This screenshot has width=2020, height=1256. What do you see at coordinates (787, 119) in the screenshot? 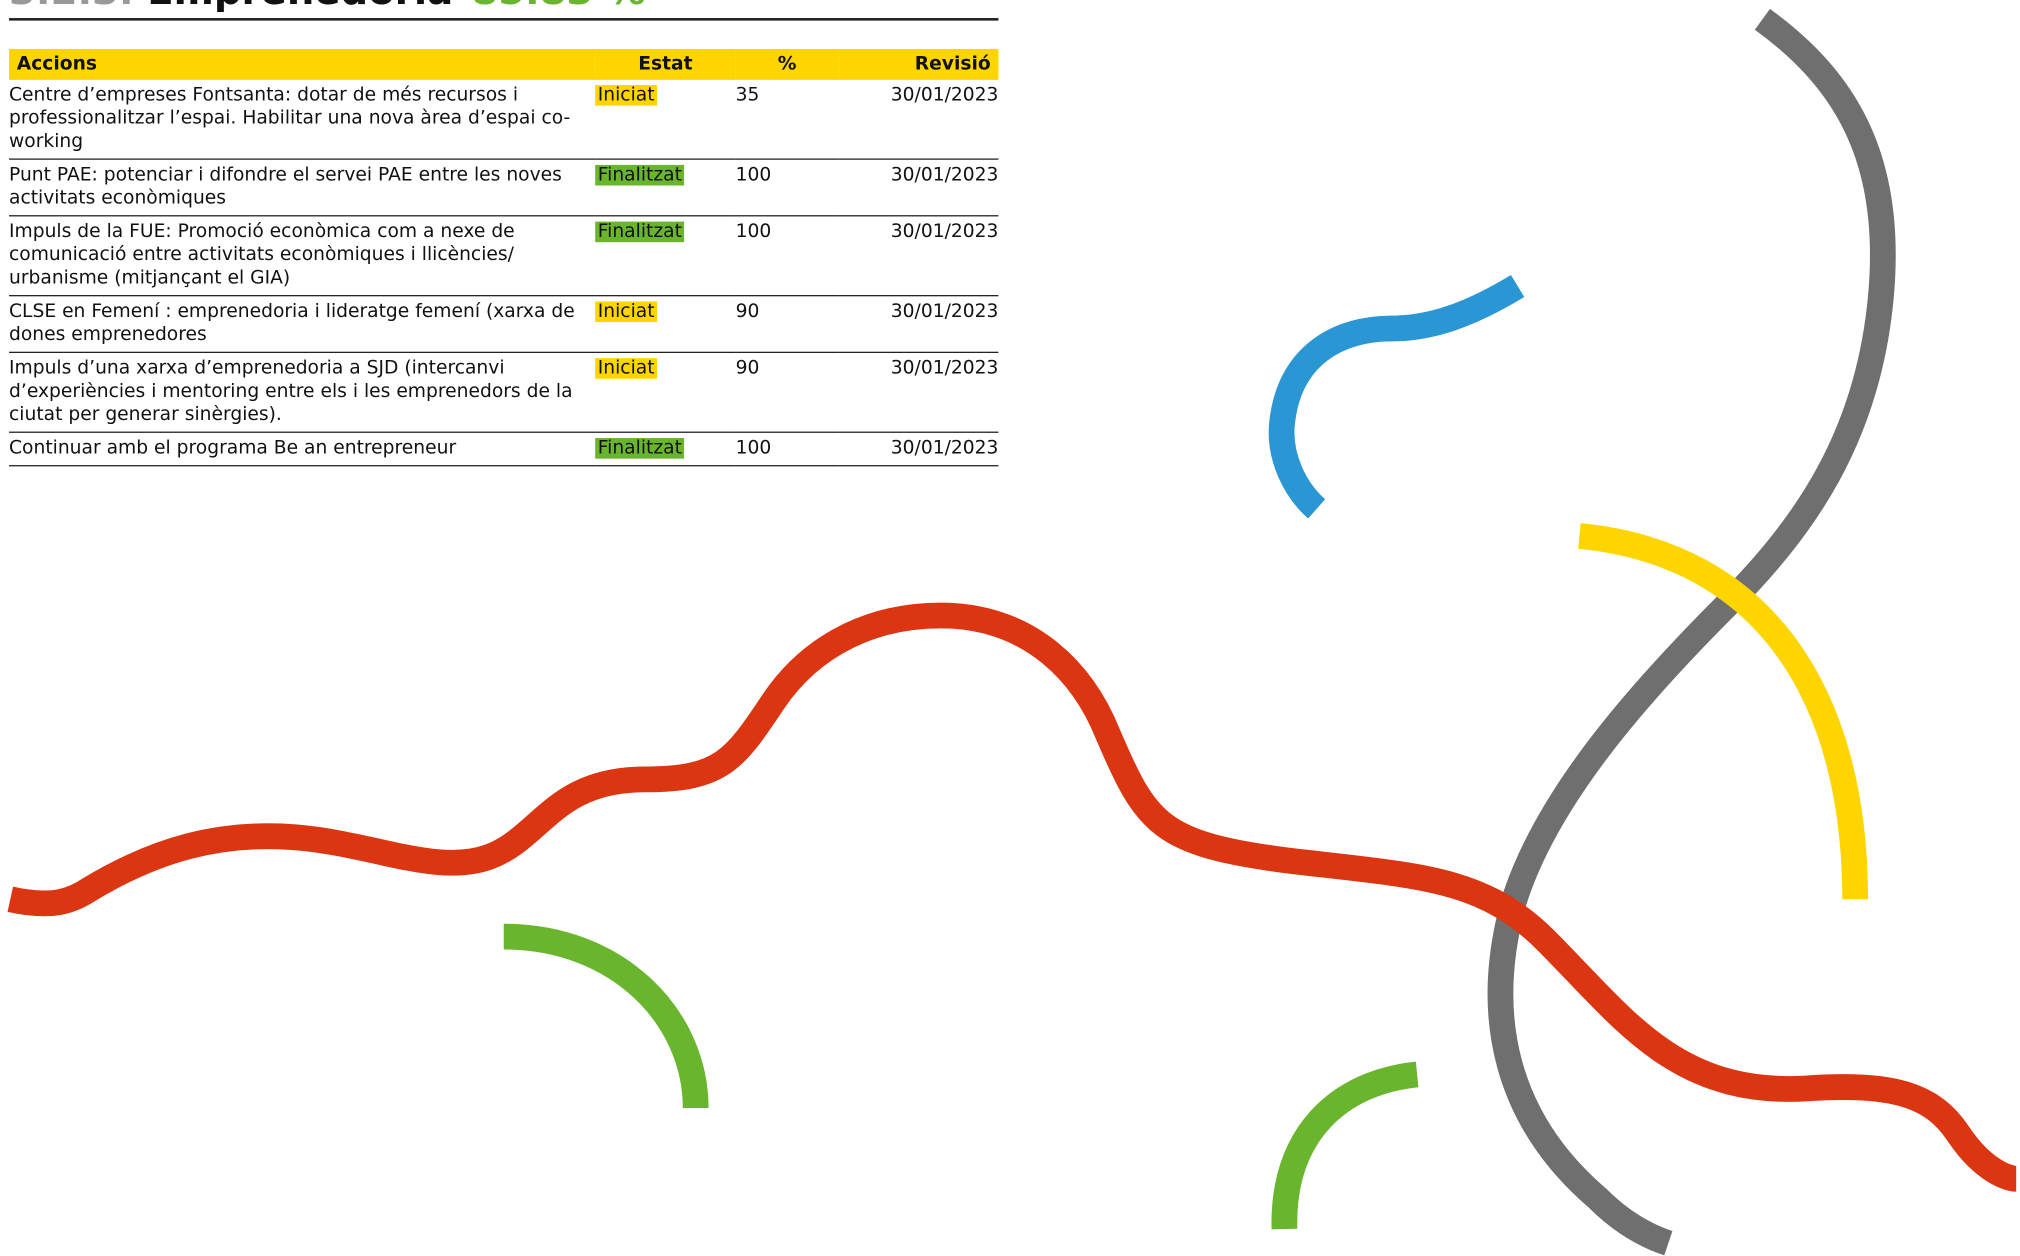
I see `cell: 35` at bounding box center [787, 119].